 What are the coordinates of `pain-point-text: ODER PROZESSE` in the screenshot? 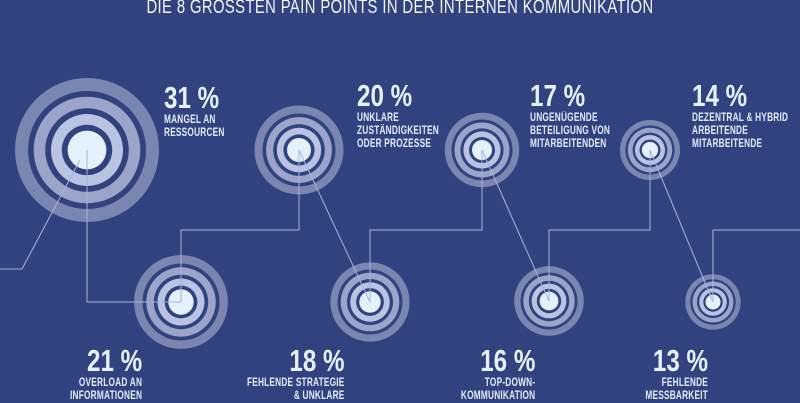 It's located at (394, 144).